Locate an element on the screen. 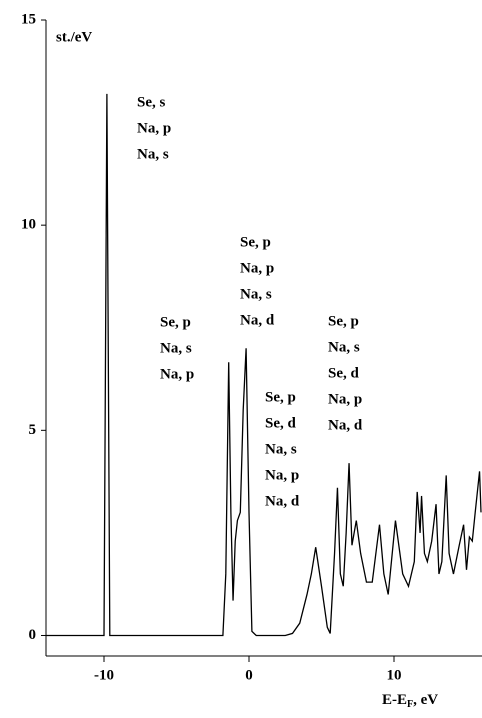 The height and width of the screenshot is (718, 482). x-label-main: E-E is located at coordinates (394, 700).